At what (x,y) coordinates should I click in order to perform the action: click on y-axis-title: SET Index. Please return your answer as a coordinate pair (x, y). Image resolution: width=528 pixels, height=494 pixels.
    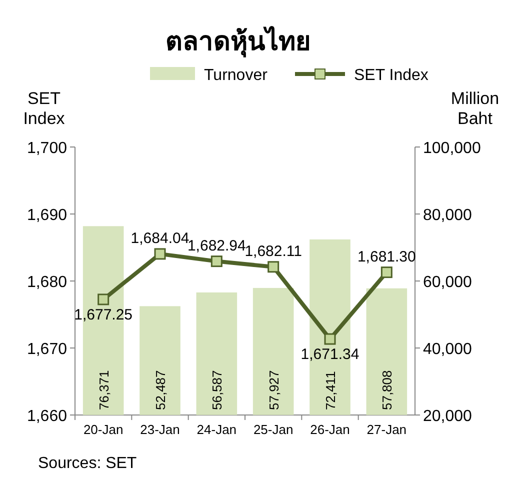
    Looking at the image, I should click on (44, 108).